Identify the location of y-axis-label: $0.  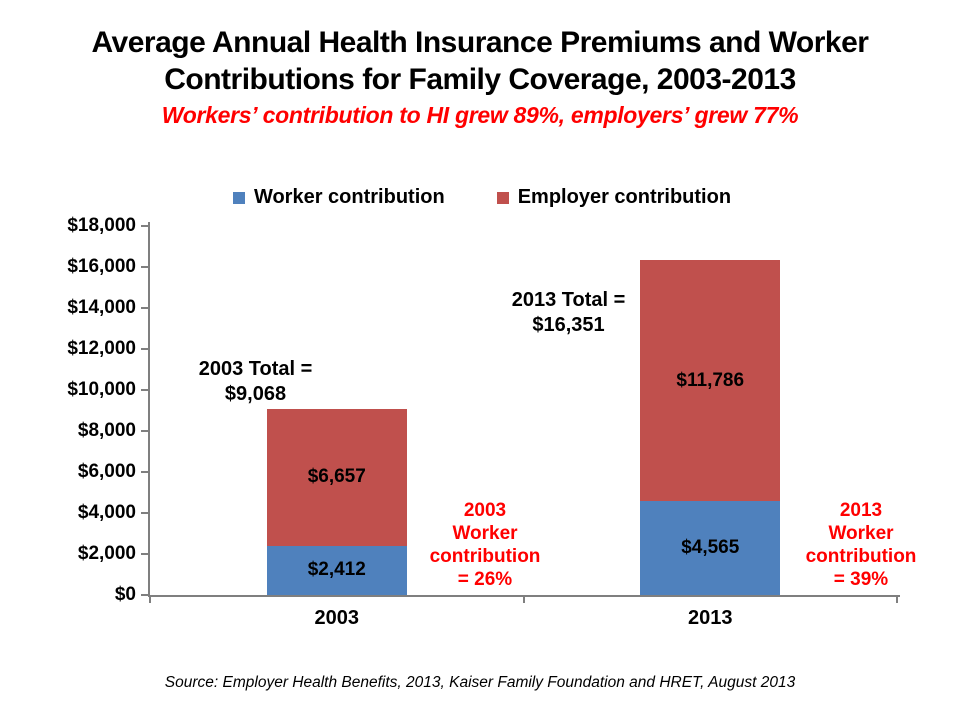
(125, 594).